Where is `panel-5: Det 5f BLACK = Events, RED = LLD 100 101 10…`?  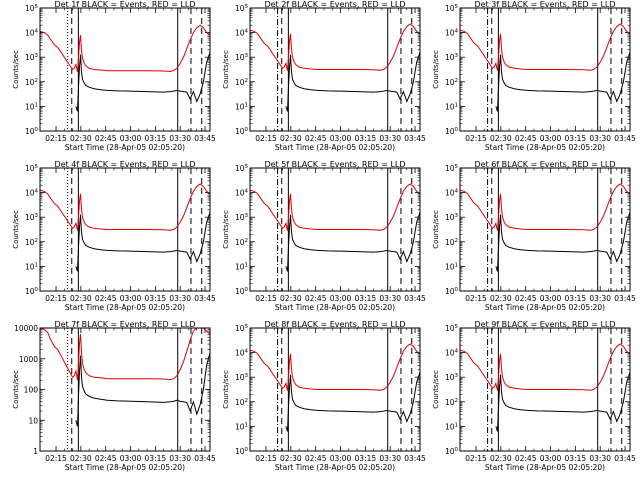
panel-5: Det 5f BLACK = Events, RED = LLD 100 101 10… is located at coordinates (324, 236).